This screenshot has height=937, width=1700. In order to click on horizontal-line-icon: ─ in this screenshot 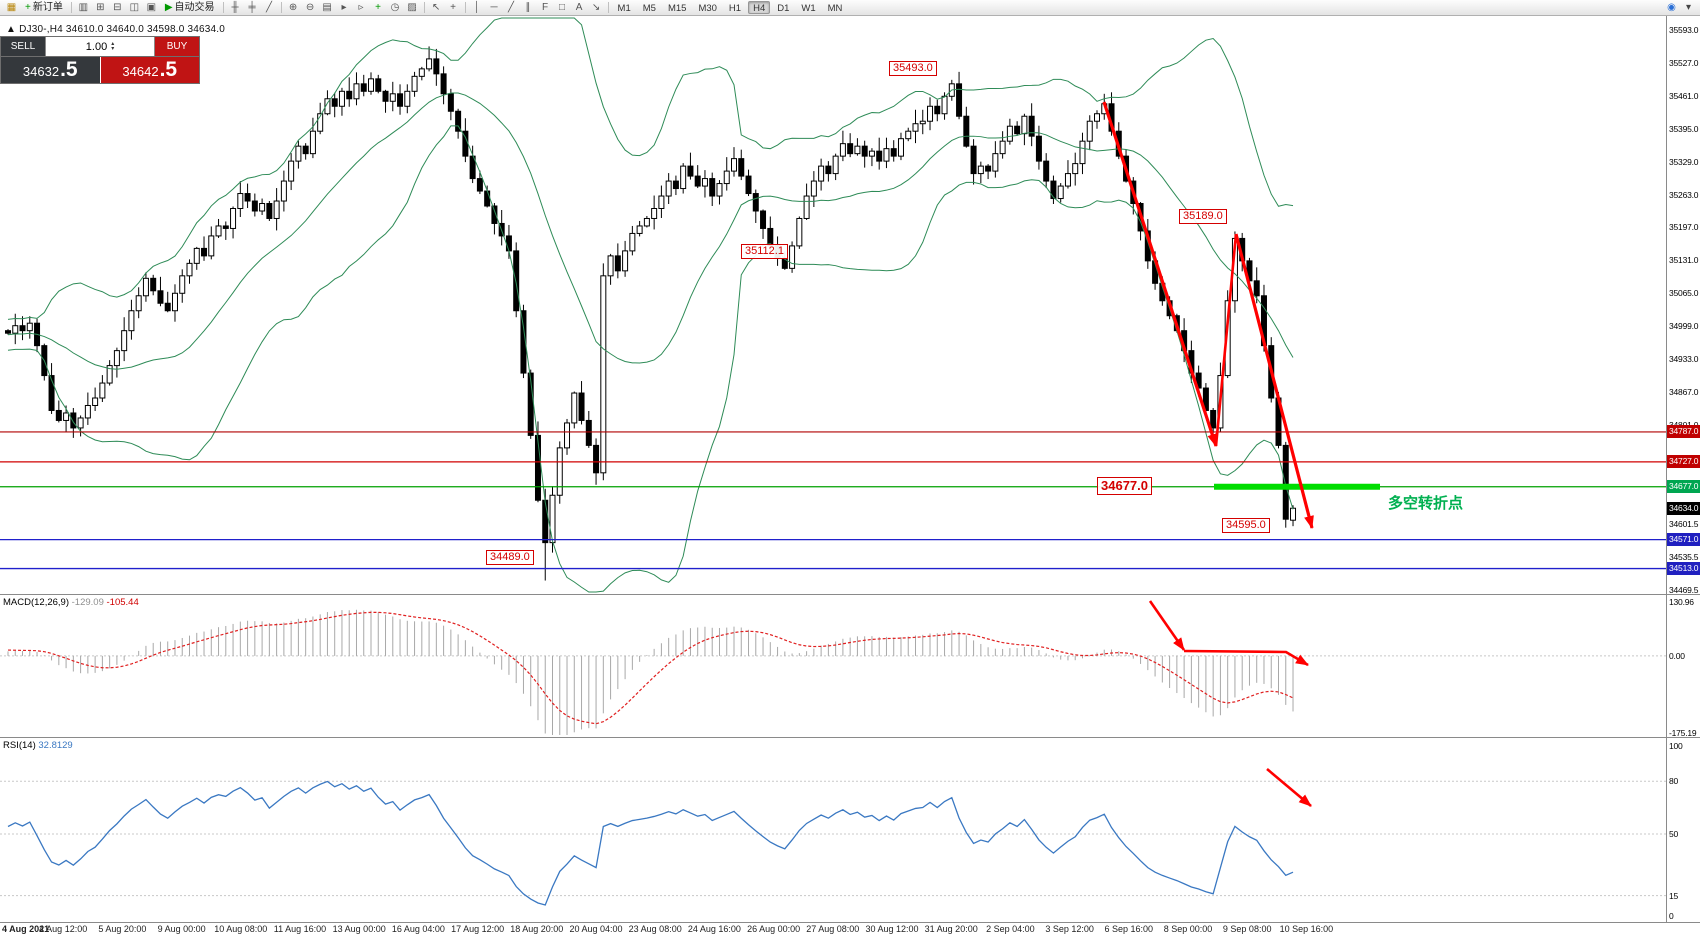, I will do `click(494, 8)`.